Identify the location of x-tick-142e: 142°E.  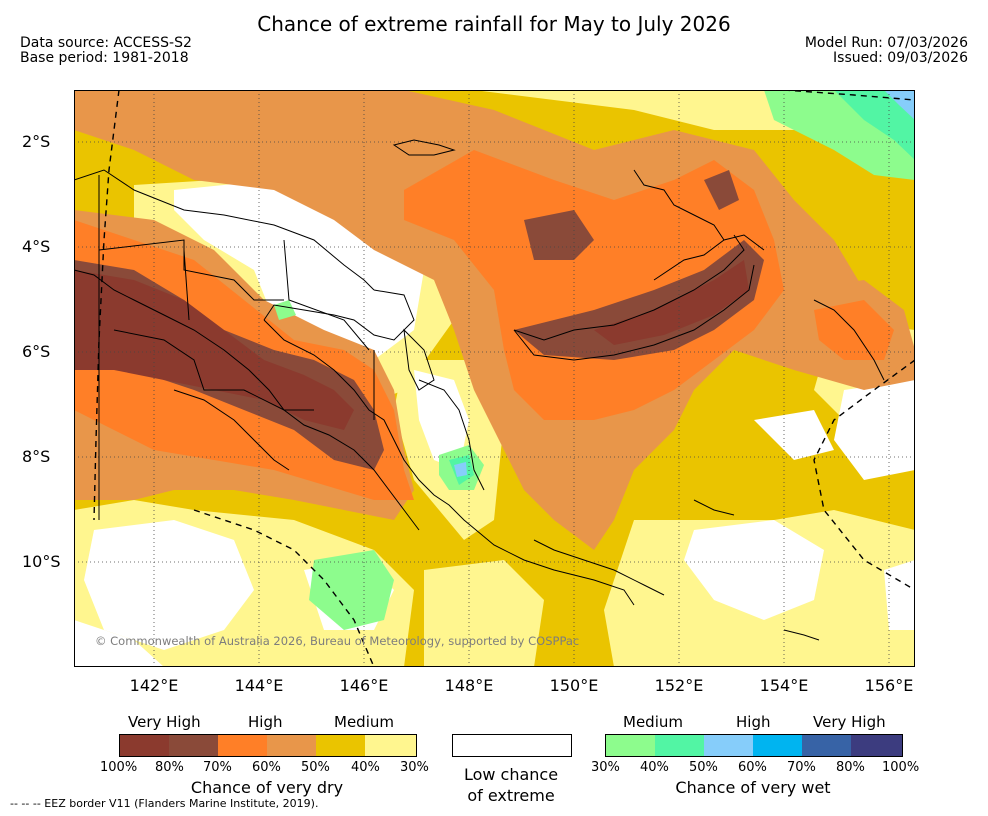
(154, 685).